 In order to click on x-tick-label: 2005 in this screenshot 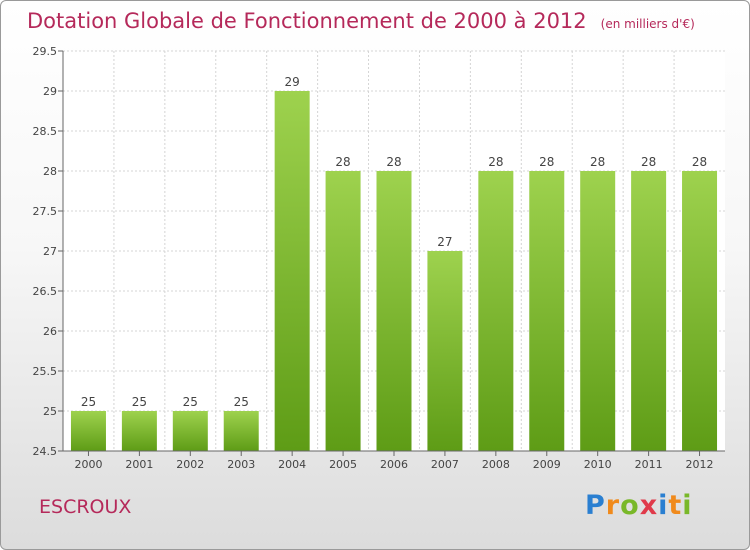, I will do `click(343, 464)`.